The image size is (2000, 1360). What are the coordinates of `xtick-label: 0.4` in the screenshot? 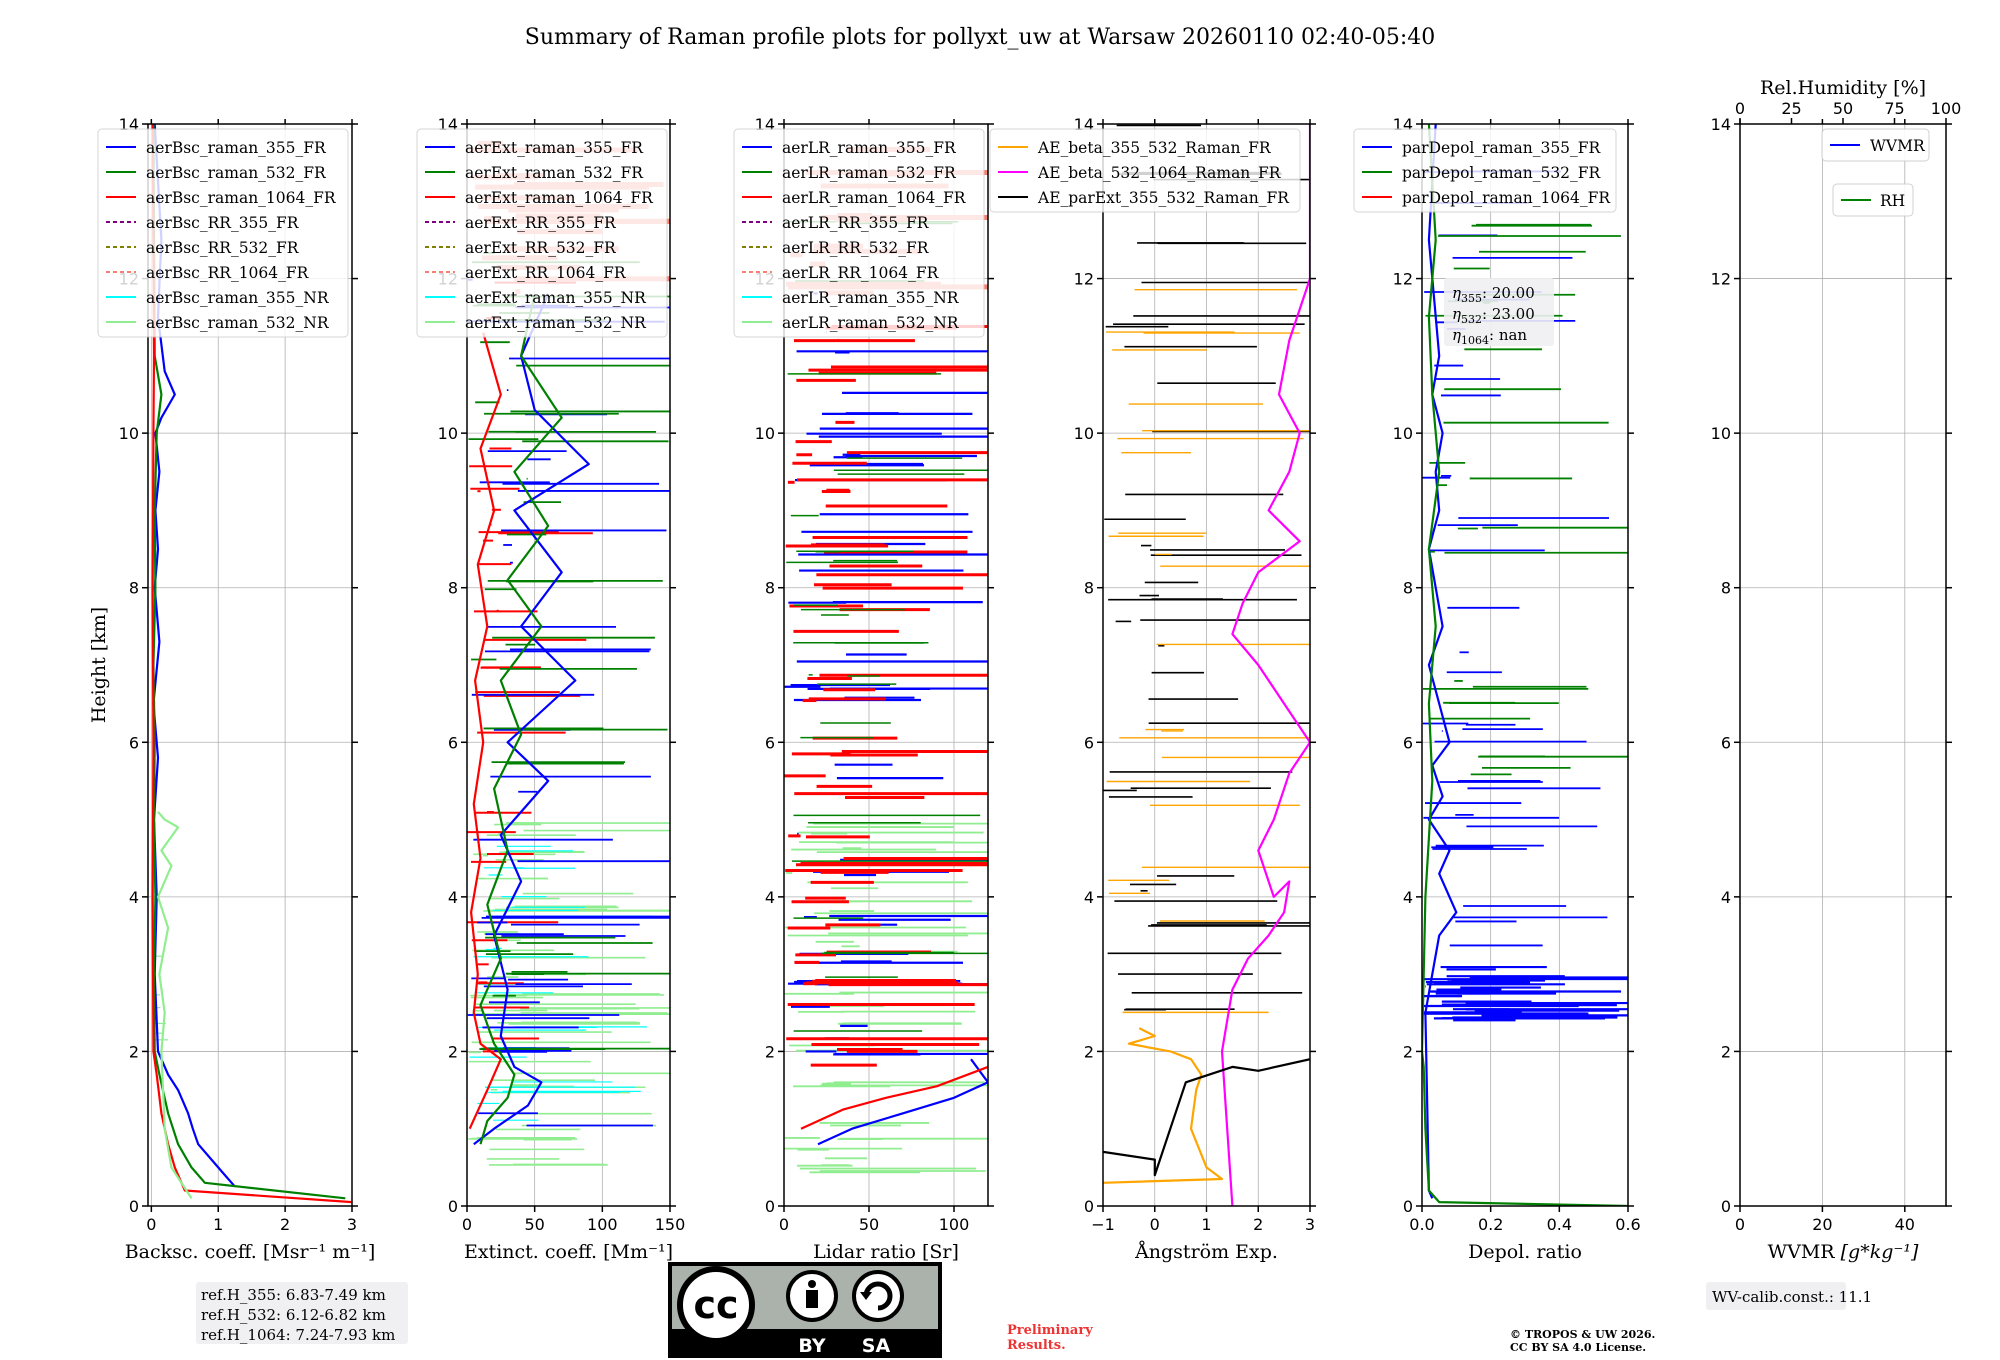 It's located at (1559, 1224).